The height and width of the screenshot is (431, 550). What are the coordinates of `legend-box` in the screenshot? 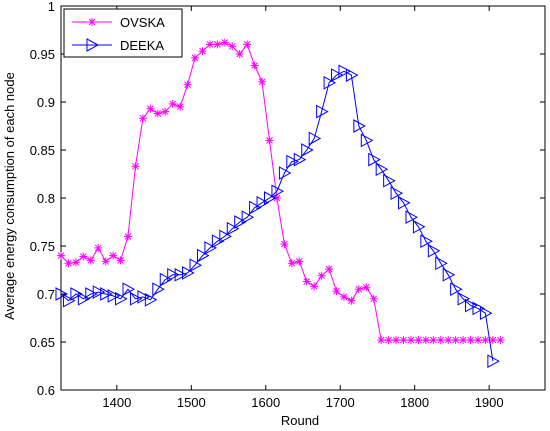 It's located at (123, 33).